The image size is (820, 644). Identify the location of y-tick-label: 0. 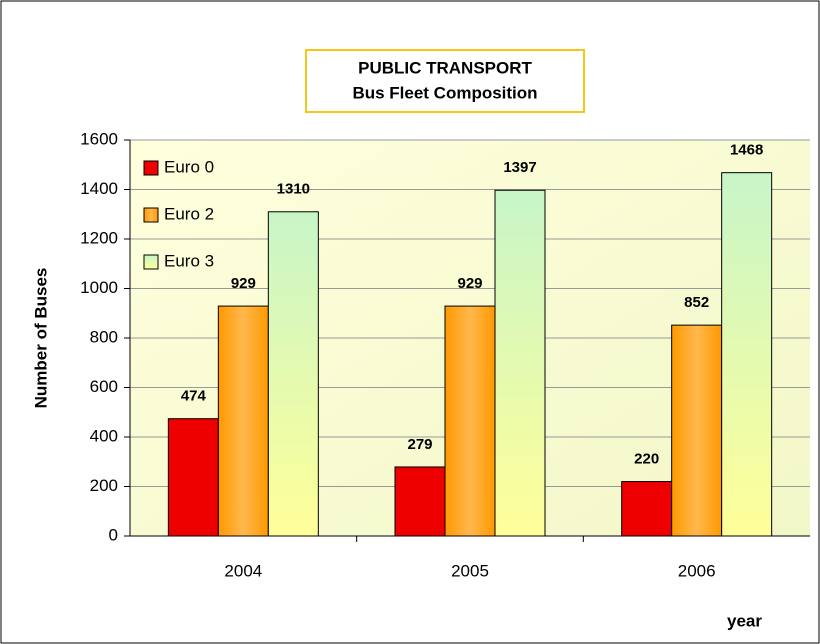
(113, 534).